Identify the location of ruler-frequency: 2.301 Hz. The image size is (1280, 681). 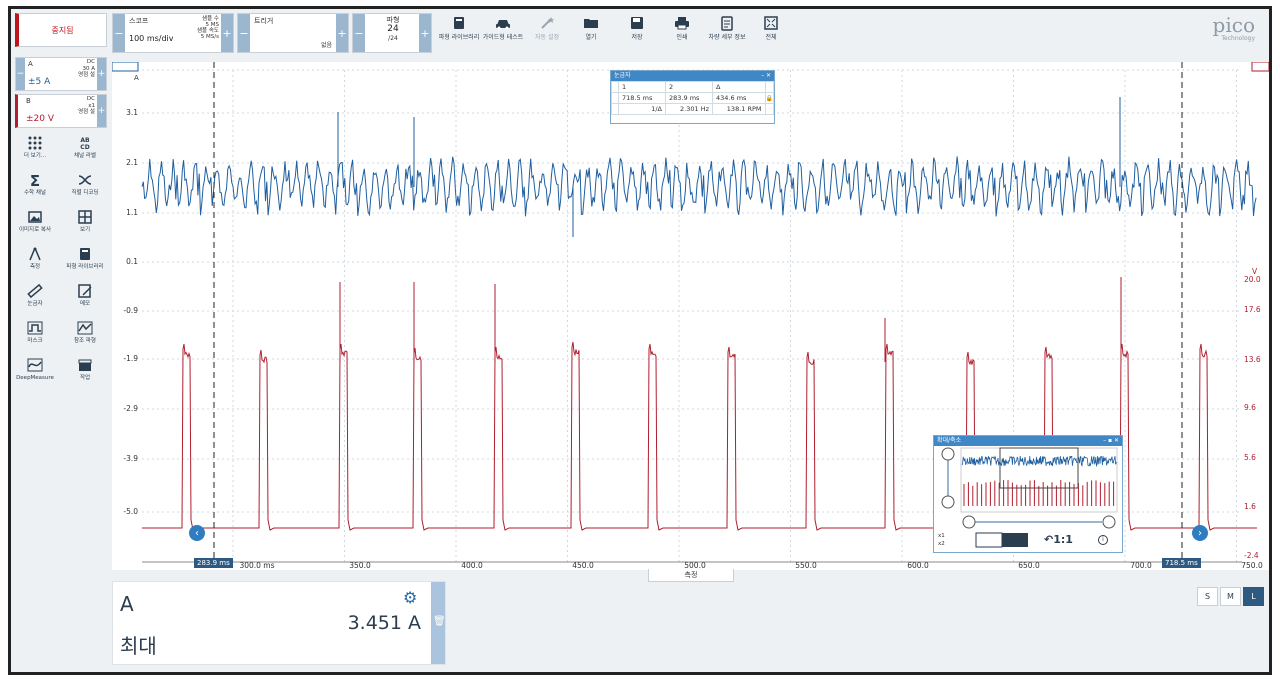
(689, 109).